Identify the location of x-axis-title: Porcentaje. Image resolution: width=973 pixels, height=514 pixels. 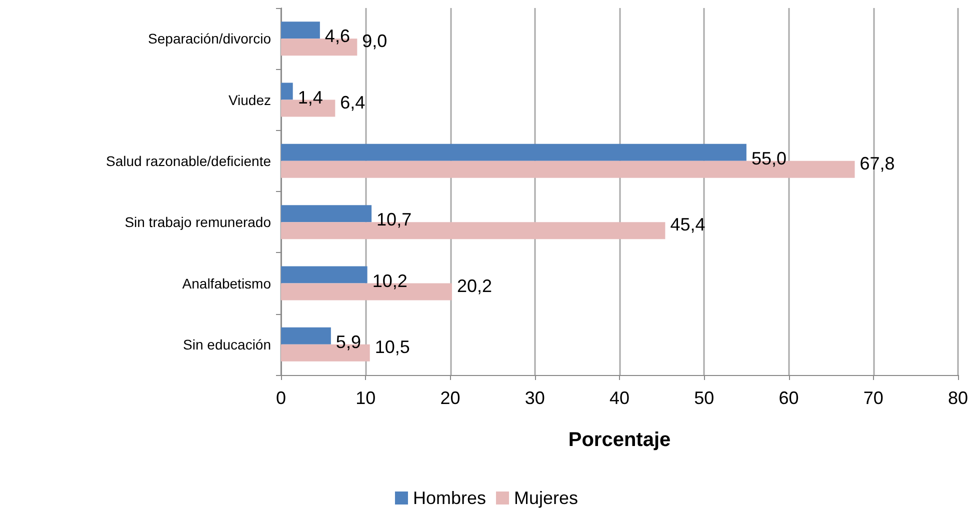
(619, 440).